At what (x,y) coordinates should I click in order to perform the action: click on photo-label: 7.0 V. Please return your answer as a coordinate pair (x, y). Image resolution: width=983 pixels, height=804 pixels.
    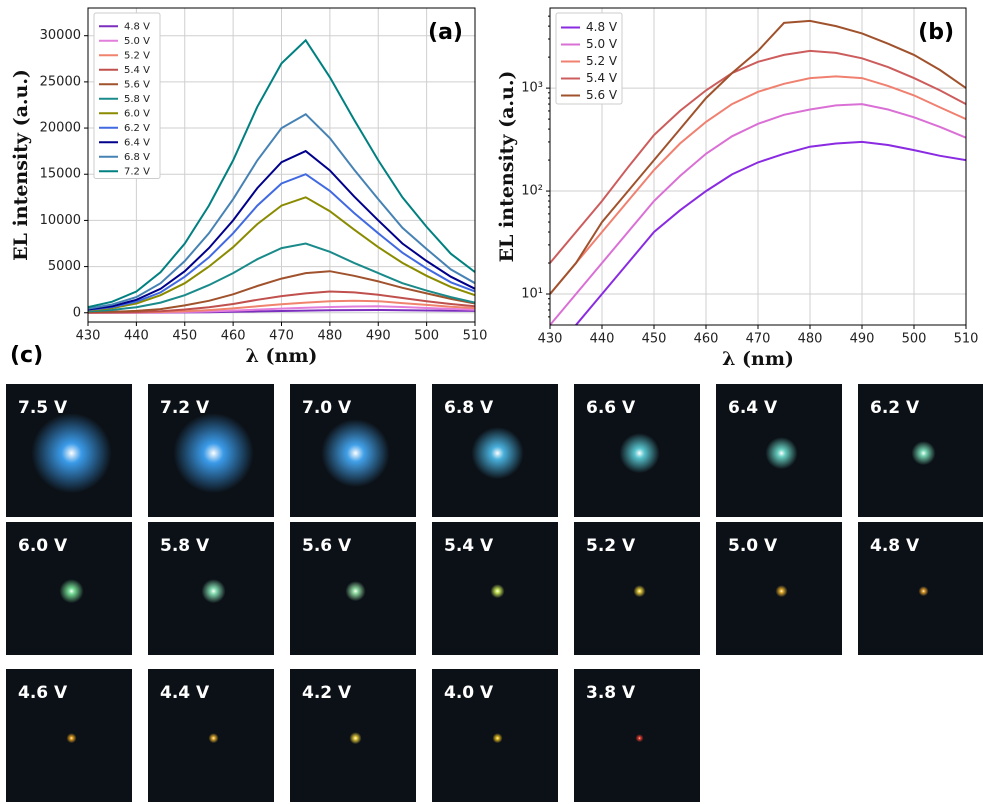
    Looking at the image, I should click on (327, 408).